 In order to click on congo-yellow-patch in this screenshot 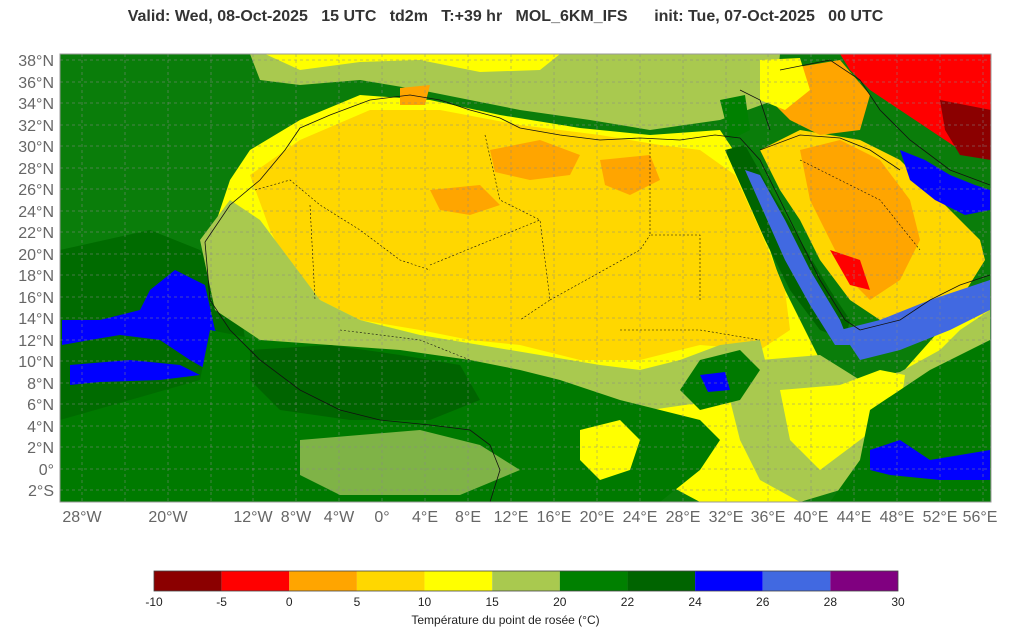, I will do `click(610, 450)`.